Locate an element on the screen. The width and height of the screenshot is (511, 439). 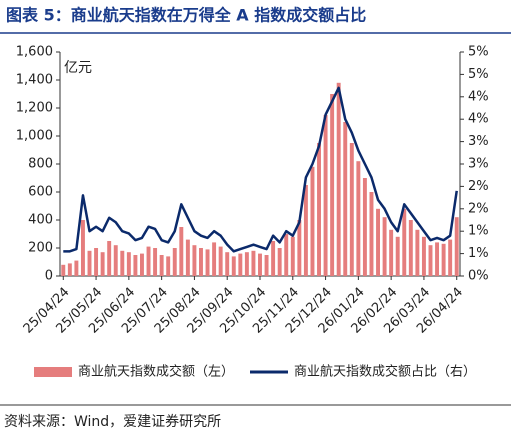
y-tick-label: 1,600 is located at coordinates (34, 52).